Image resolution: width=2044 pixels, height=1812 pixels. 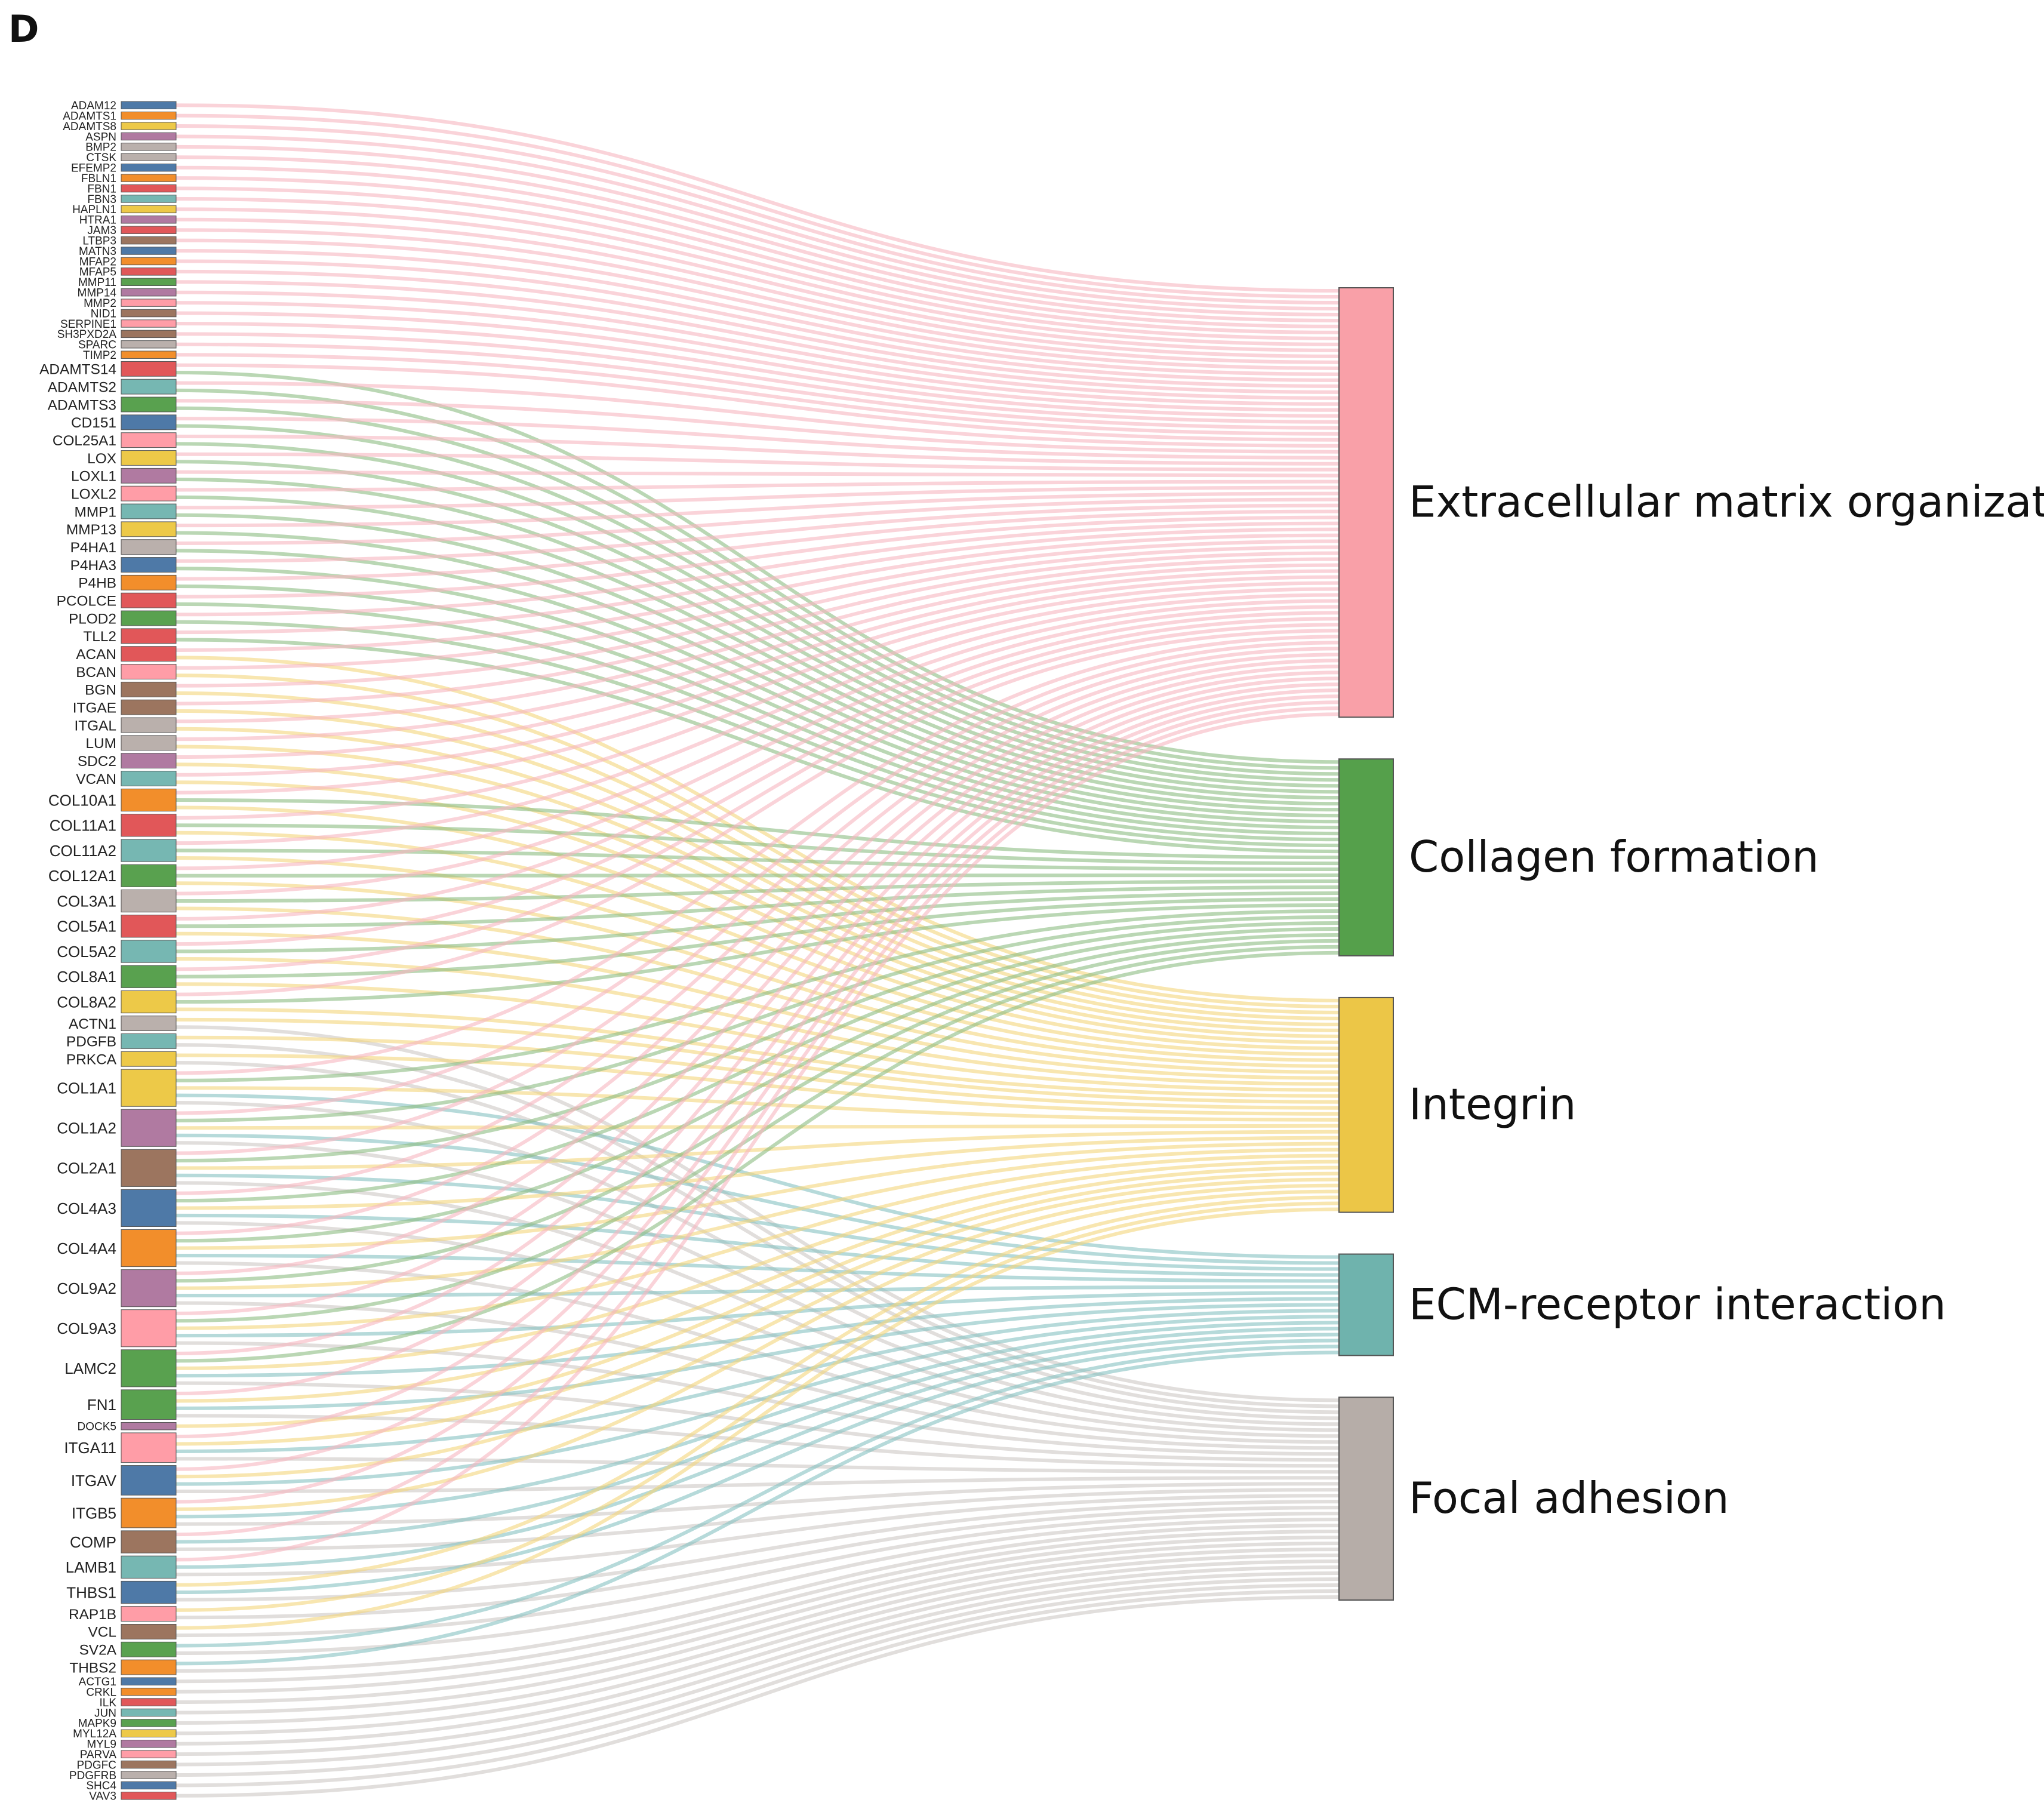 I want to click on link-col5a2-integrin, so click(x=758, y=1021).